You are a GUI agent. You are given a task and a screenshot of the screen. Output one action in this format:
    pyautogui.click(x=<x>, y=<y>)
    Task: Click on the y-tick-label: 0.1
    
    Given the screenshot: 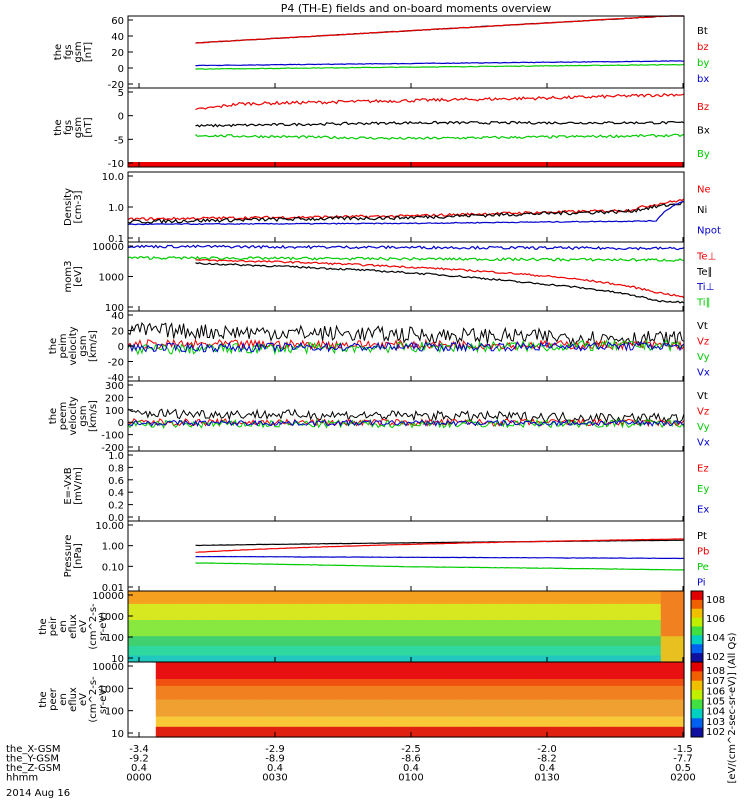 What is the action you would take?
    pyautogui.click(x=116, y=239)
    